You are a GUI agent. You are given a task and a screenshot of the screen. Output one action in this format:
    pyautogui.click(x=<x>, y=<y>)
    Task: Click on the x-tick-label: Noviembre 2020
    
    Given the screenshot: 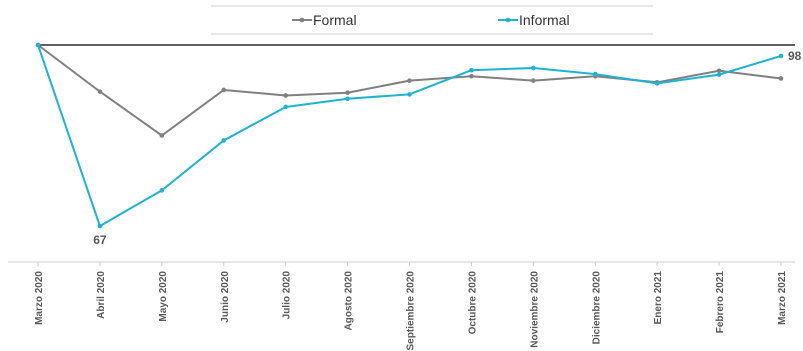 What is the action you would take?
    pyautogui.click(x=534, y=309)
    